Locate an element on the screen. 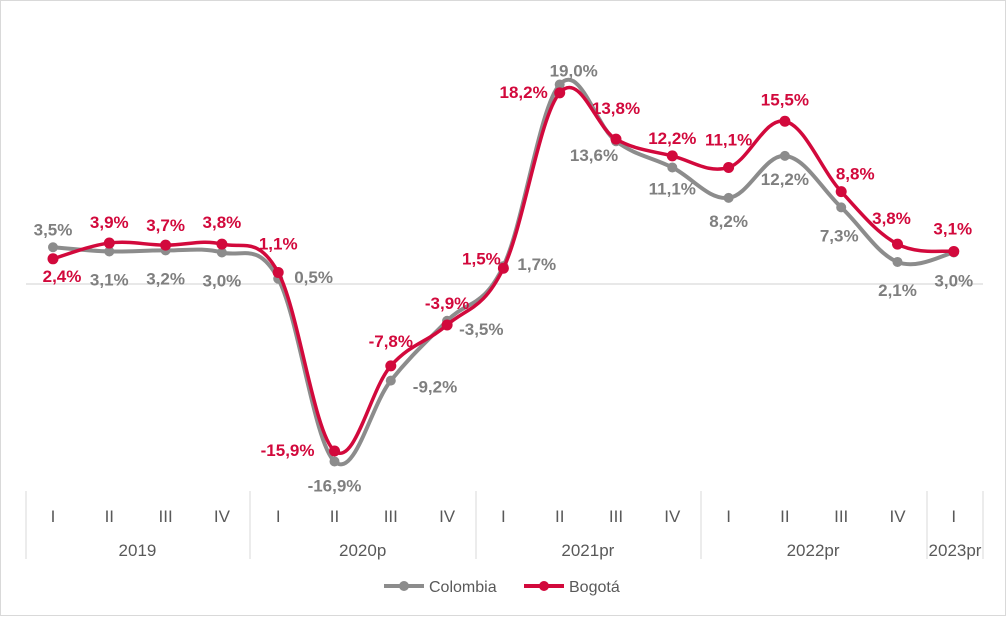  data-label-bogota: -3,9% is located at coordinates (447, 303).